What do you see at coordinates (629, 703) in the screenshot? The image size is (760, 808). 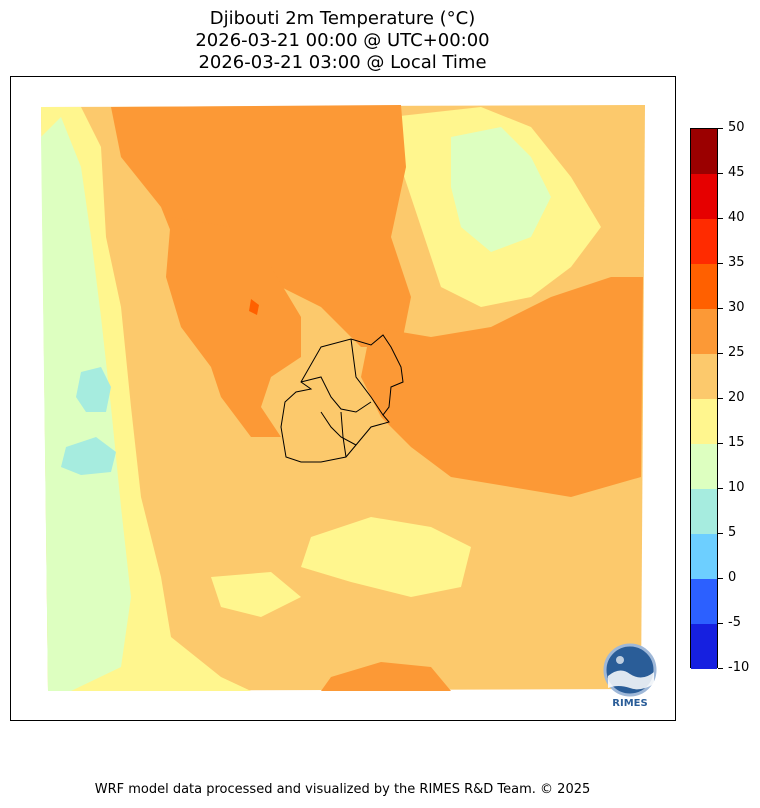 I see `logo-text: RIMES` at bounding box center [629, 703].